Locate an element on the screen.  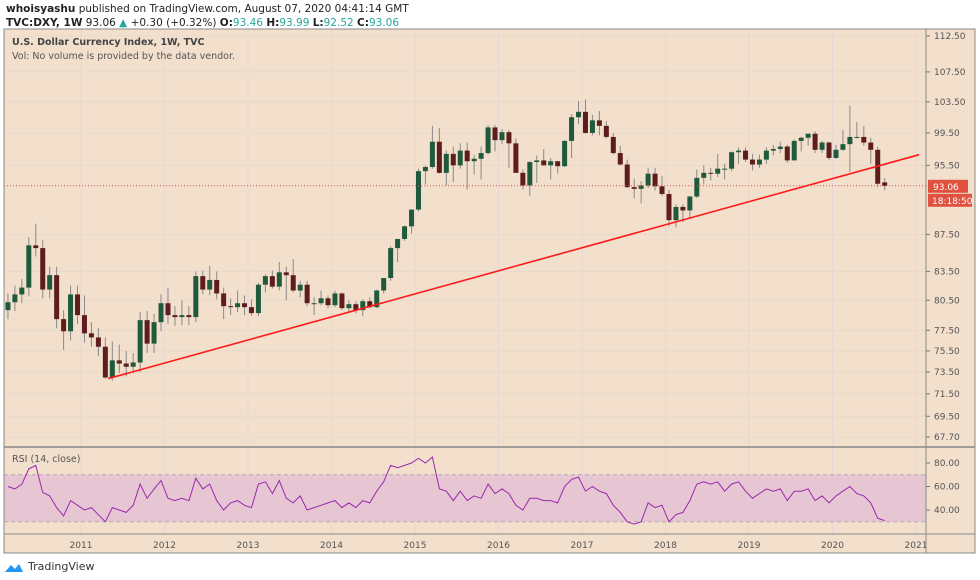
price-axis-label: 80.50 is located at coordinates (947, 301).